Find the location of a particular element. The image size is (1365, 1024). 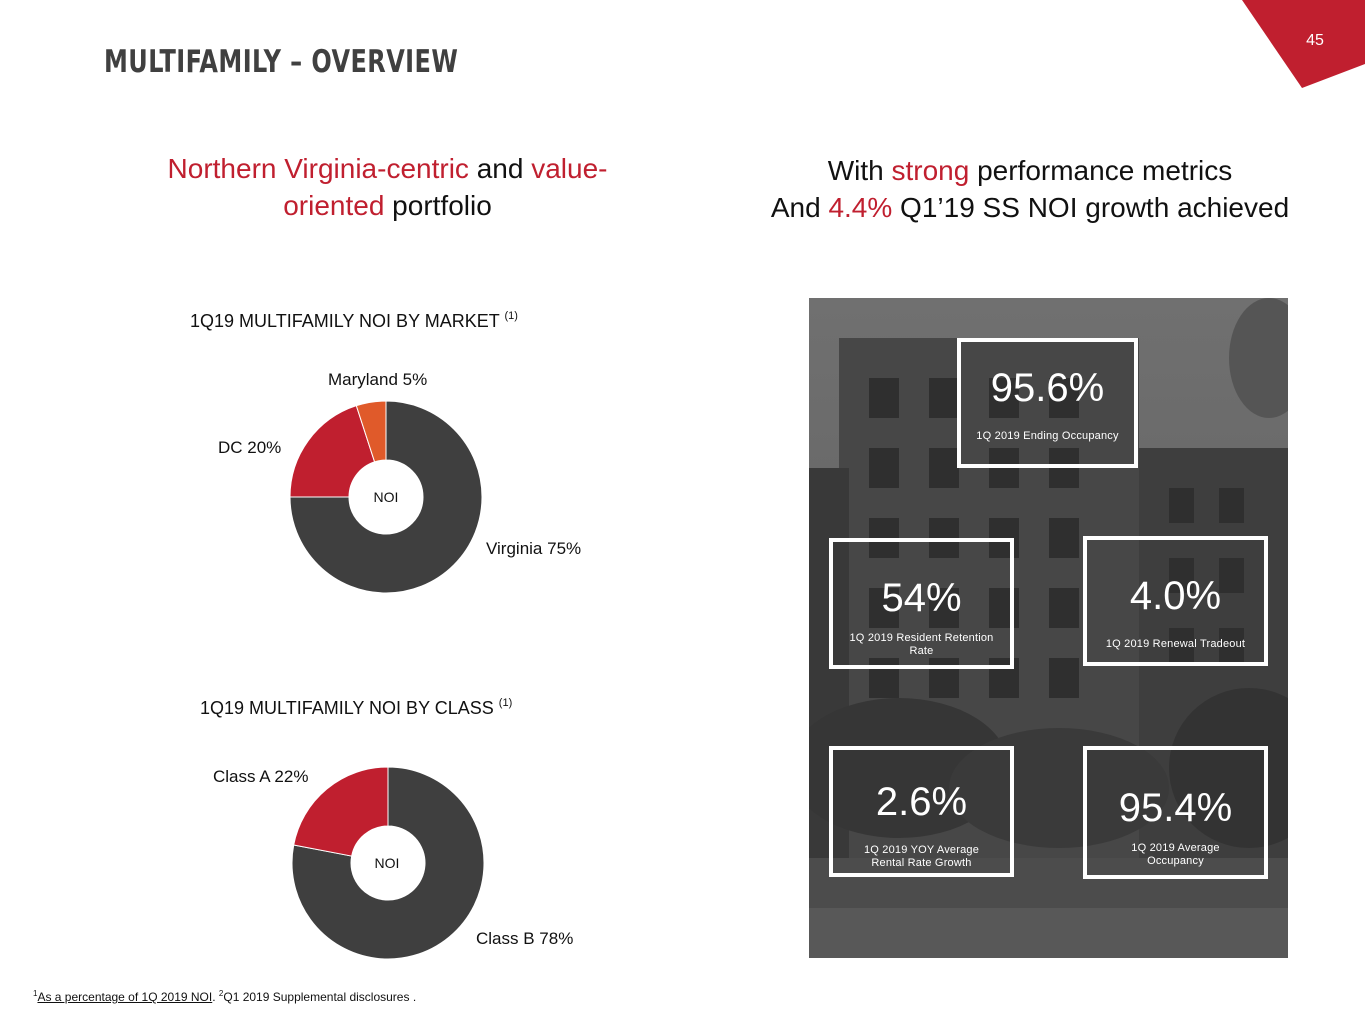

metric-retention: 54% 1Q 2019 Resident Retention Rate is located at coordinates (921, 603).